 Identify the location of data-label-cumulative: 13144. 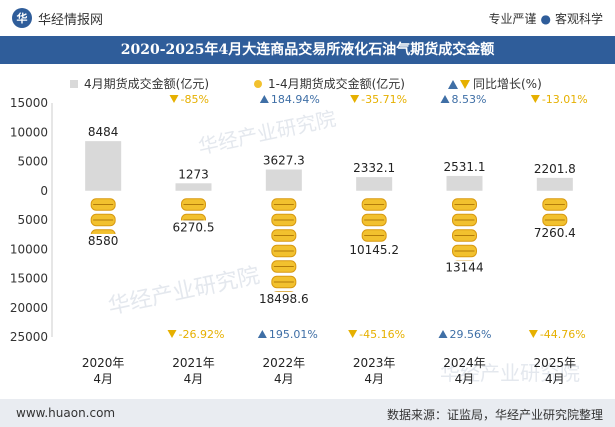
(464, 268).